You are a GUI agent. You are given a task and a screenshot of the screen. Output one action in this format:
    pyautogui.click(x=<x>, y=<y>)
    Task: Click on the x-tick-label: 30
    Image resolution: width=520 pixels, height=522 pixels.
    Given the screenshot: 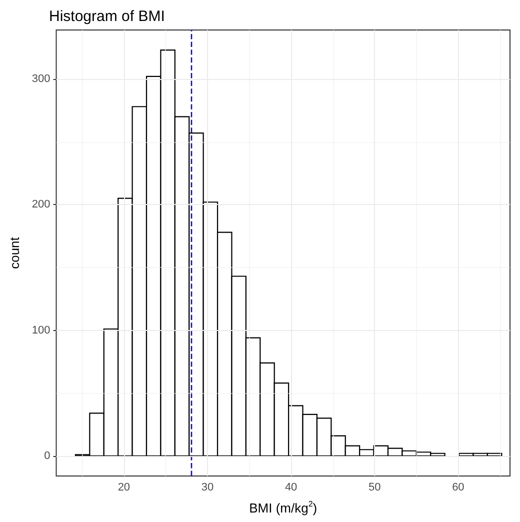 What is the action you would take?
    pyautogui.click(x=207, y=488)
    